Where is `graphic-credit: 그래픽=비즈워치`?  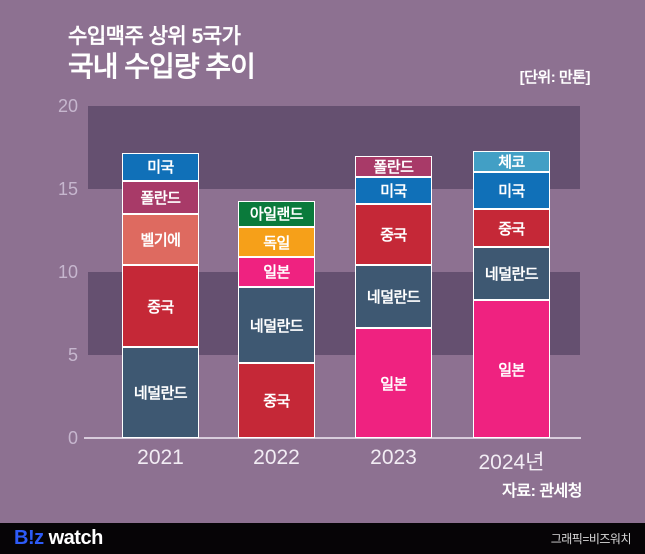
graphic-credit: 그래픽=비즈워치 is located at coordinates (591, 539).